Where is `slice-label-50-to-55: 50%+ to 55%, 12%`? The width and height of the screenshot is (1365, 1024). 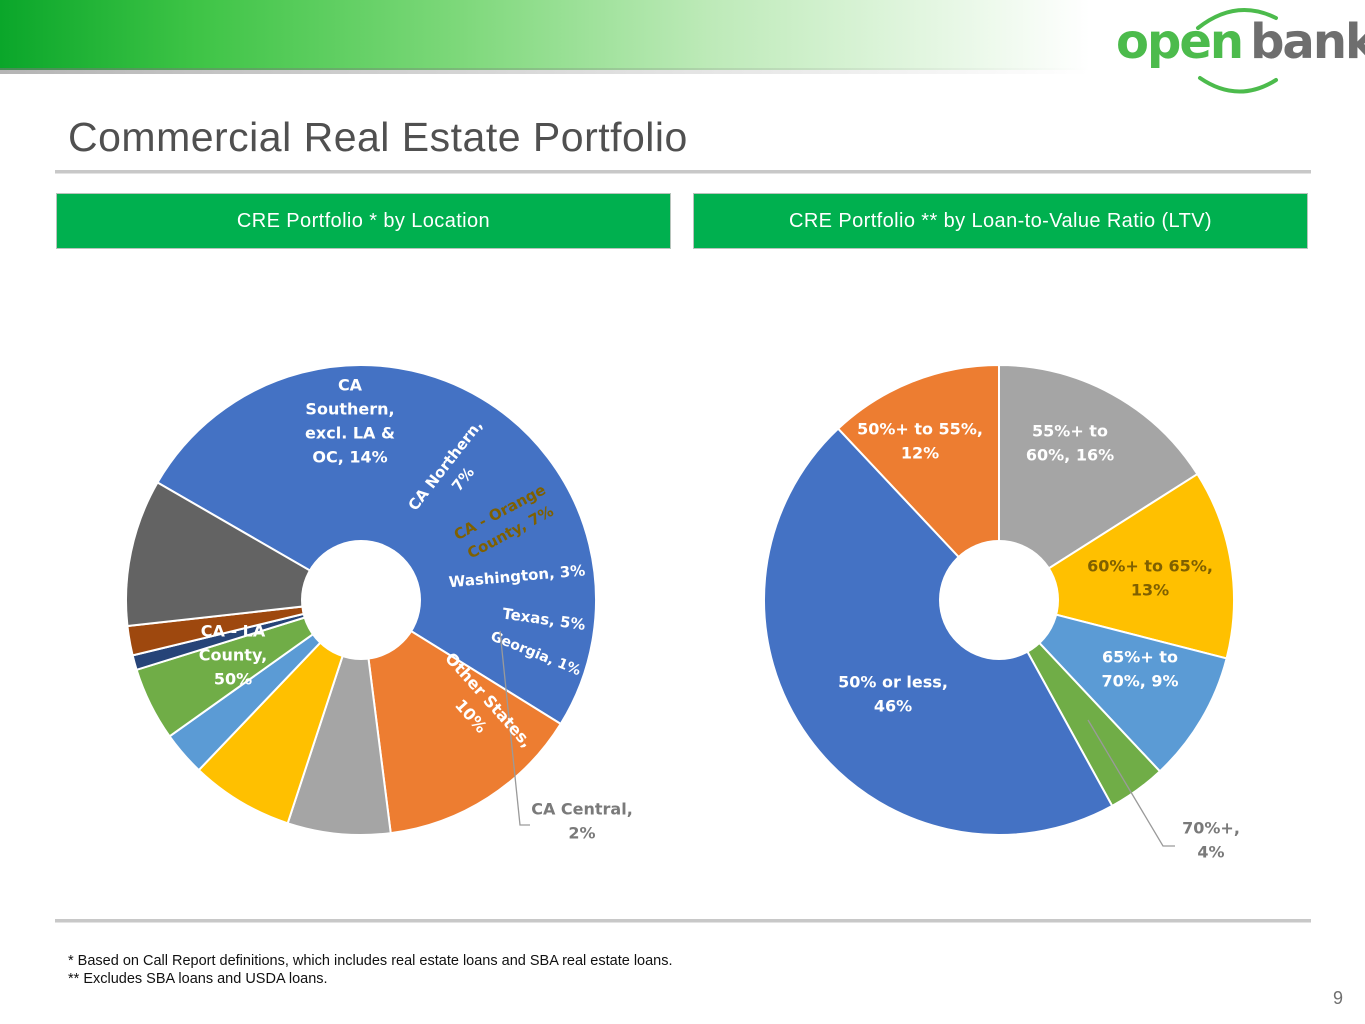
slice-label-50-to-55: 50%+ to 55%, 12% is located at coordinates (920, 441).